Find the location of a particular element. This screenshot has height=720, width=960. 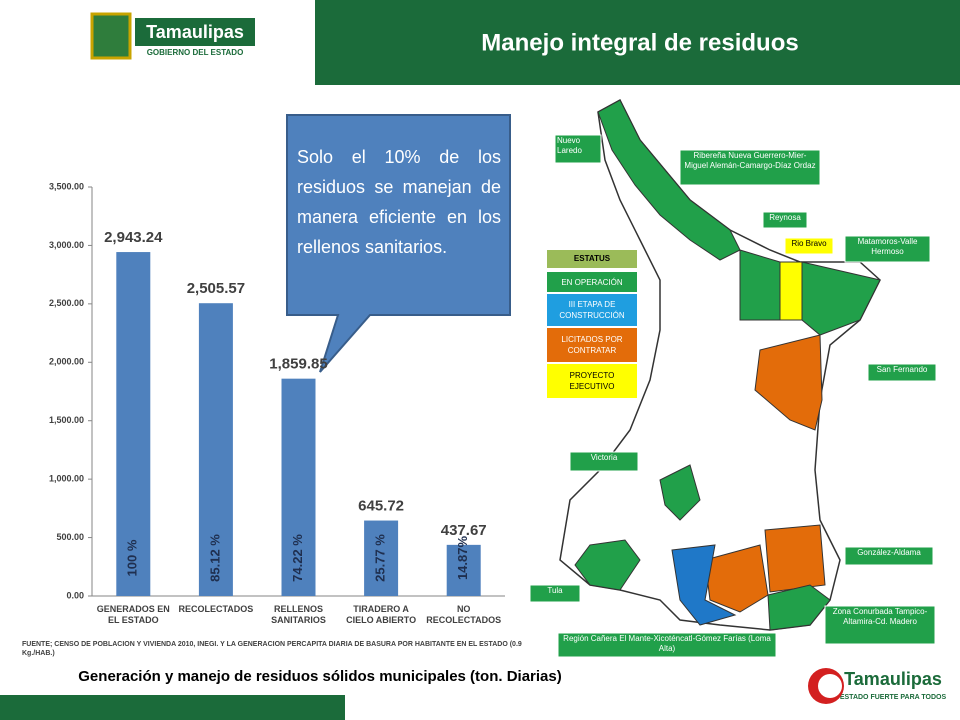

region-victoria is located at coordinates (680, 492).